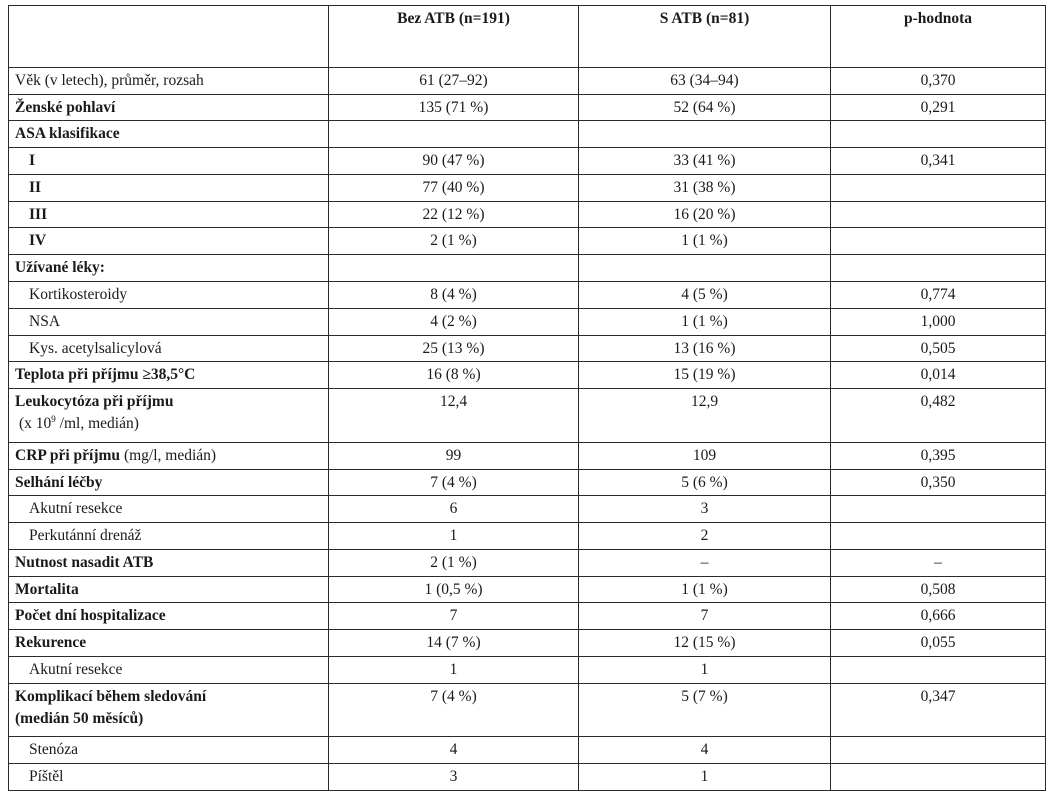 The width and height of the screenshot is (1051, 800). Describe the element at coordinates (938, 562) in the screenshot. I see `cell-p-hodnota: –` at that location.